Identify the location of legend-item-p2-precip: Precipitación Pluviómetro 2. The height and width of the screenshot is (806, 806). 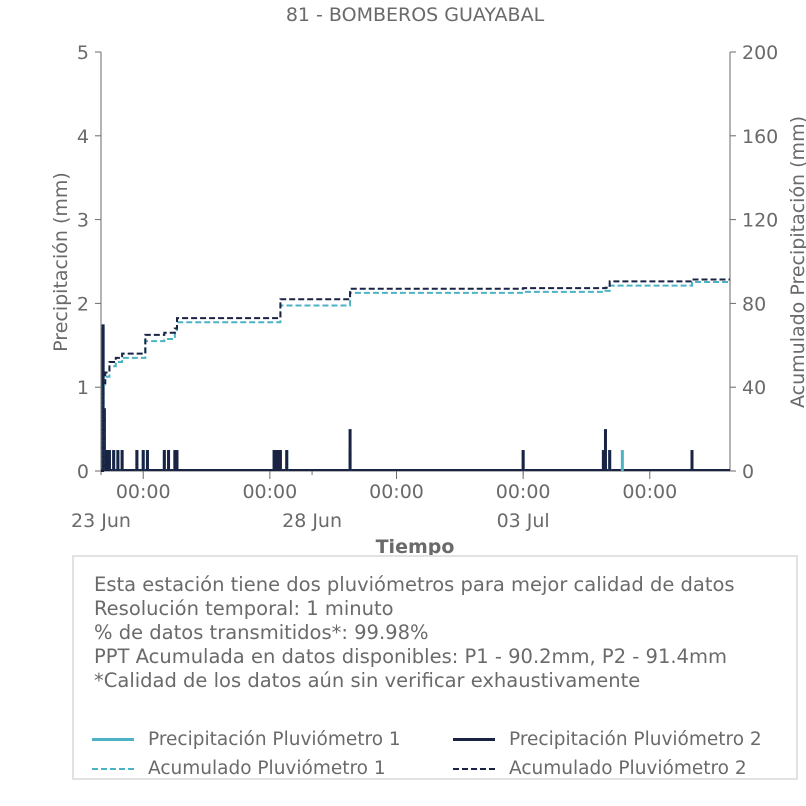
(607, 739).